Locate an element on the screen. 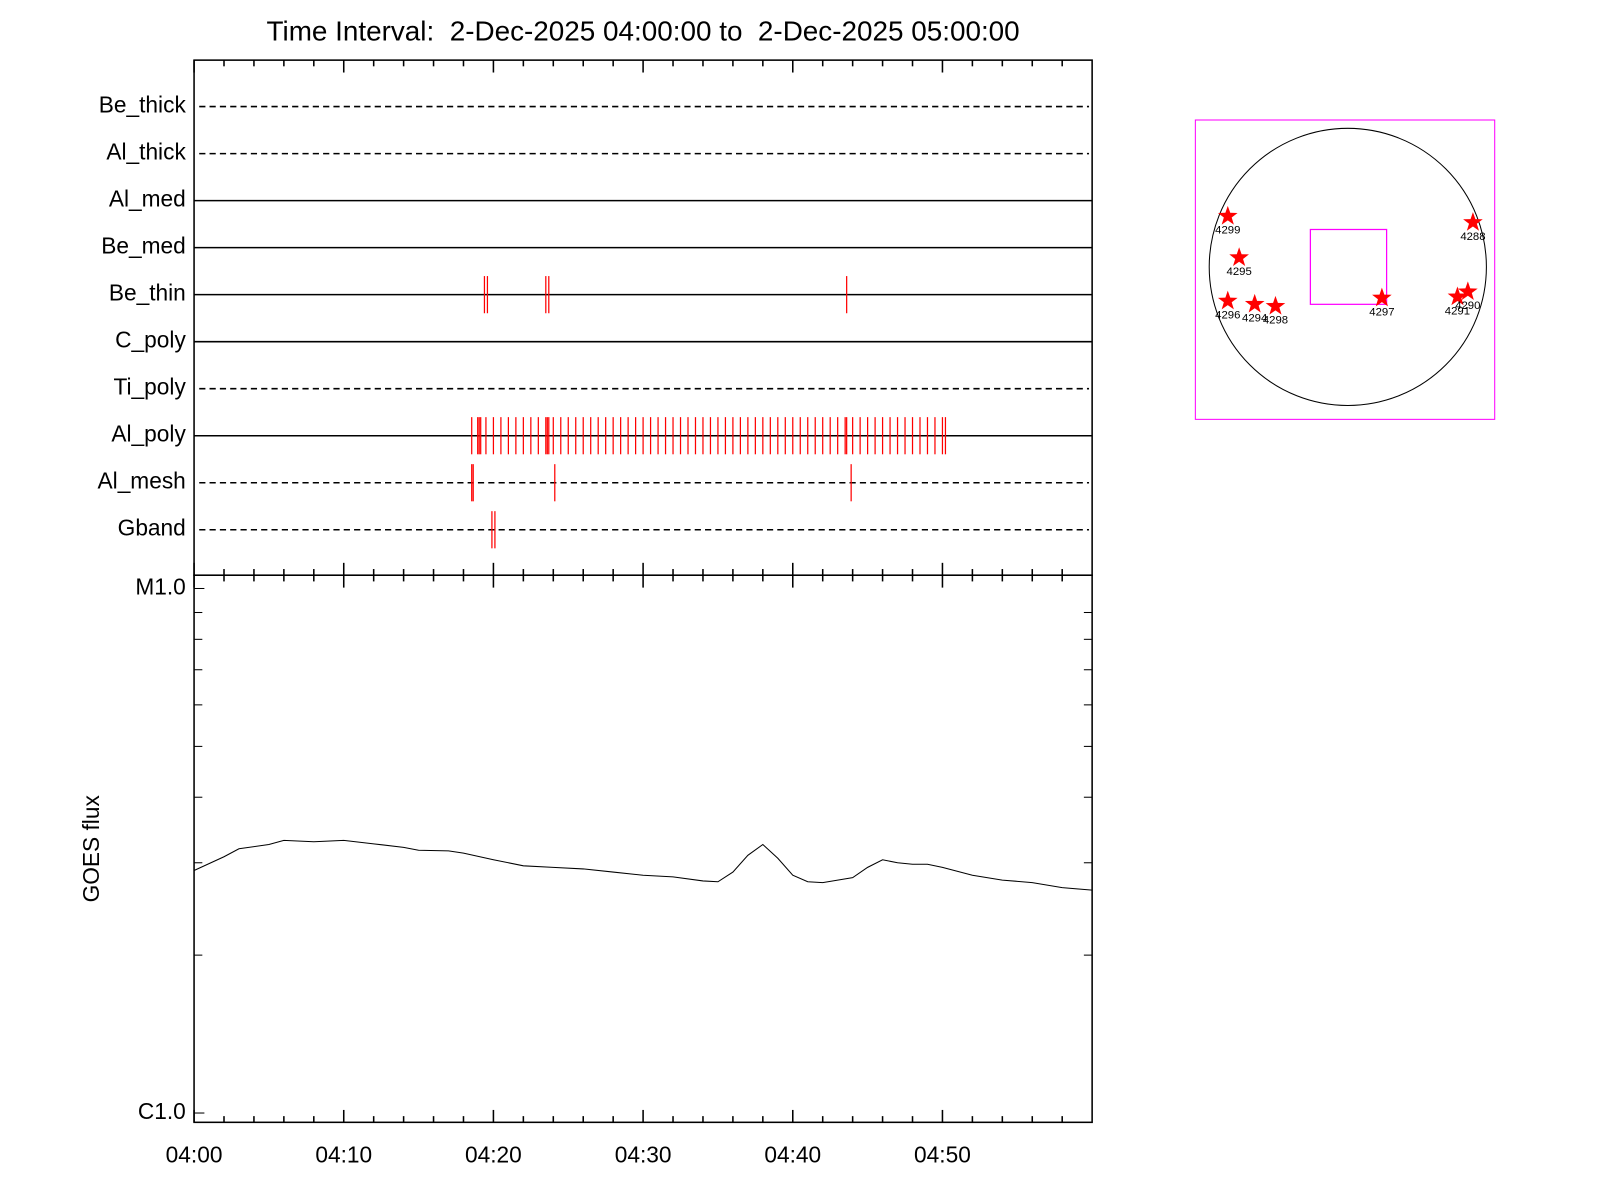 The height and width of the screenshot is (1200, 1600). region-label: 4298 is located at coordinates (1275, 321).